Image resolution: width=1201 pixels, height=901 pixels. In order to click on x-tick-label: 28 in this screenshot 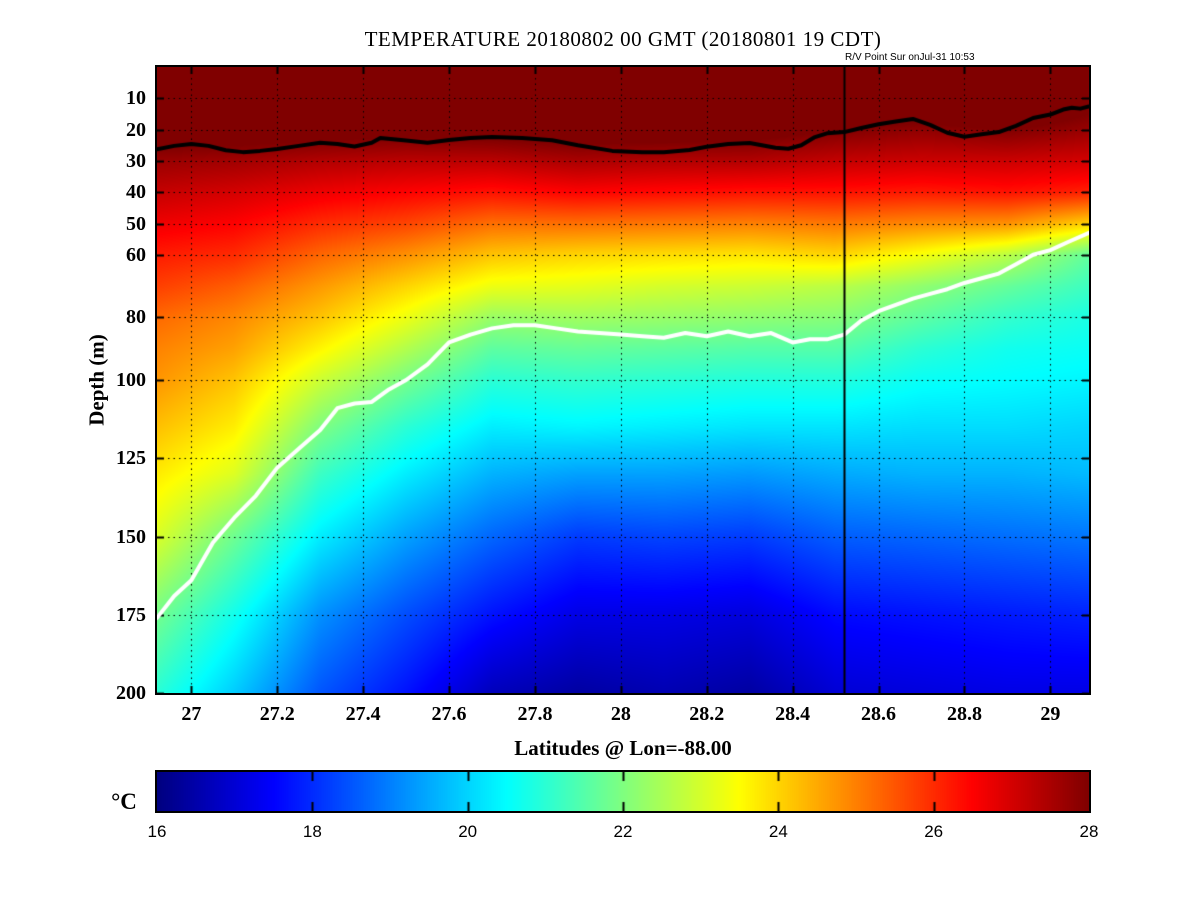, I will do `click(620, 714)`.